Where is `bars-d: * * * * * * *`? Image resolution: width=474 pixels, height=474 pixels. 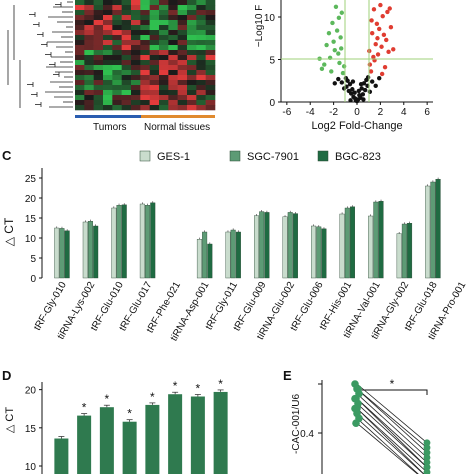
bars-d: * * * * * * * is located at coordinates (141, 425).